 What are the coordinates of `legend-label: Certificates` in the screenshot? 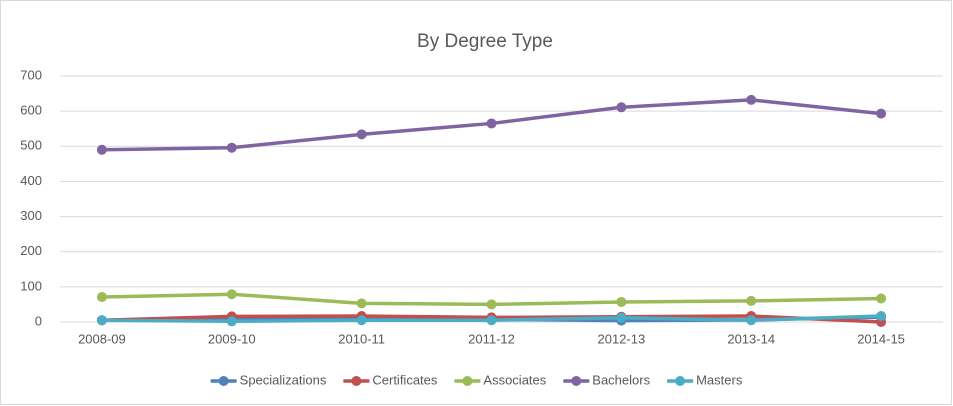 It's located at (405, 379).